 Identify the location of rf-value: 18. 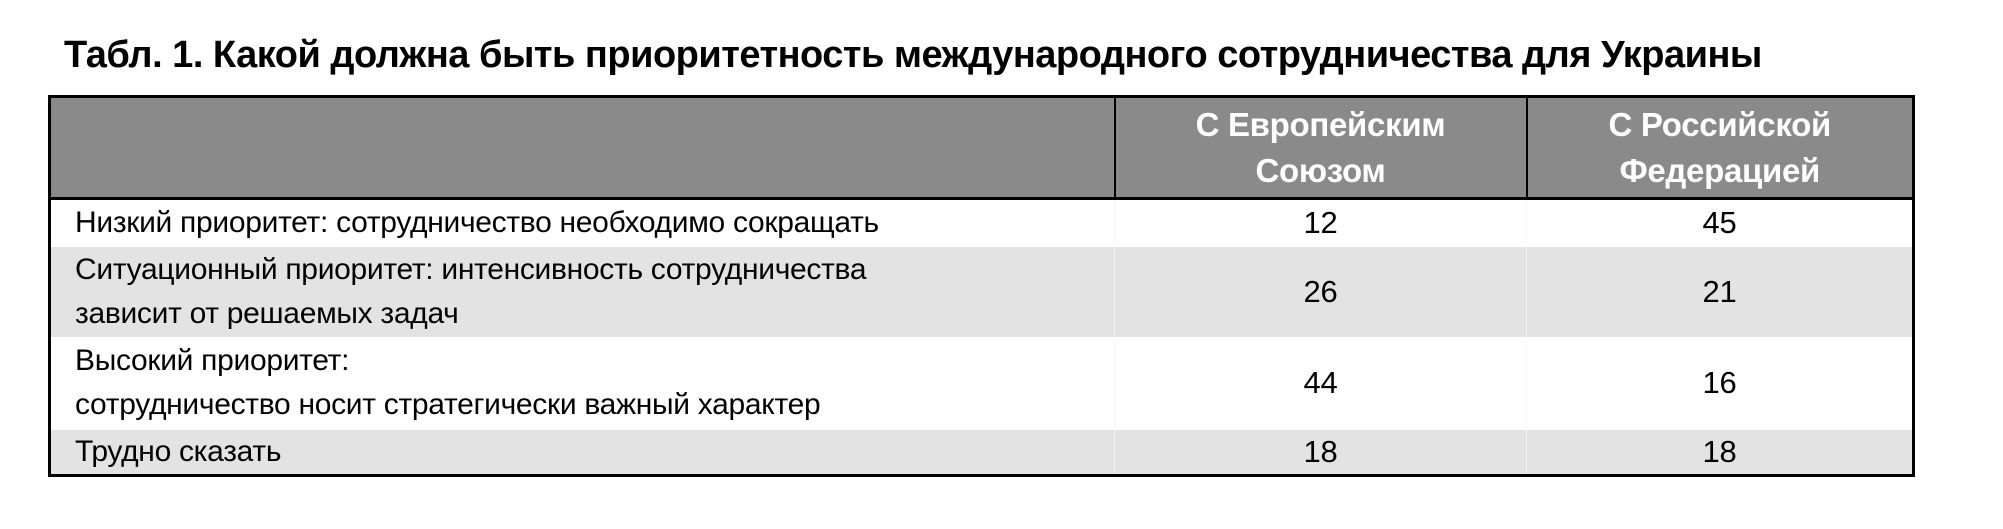
(1720, 452).